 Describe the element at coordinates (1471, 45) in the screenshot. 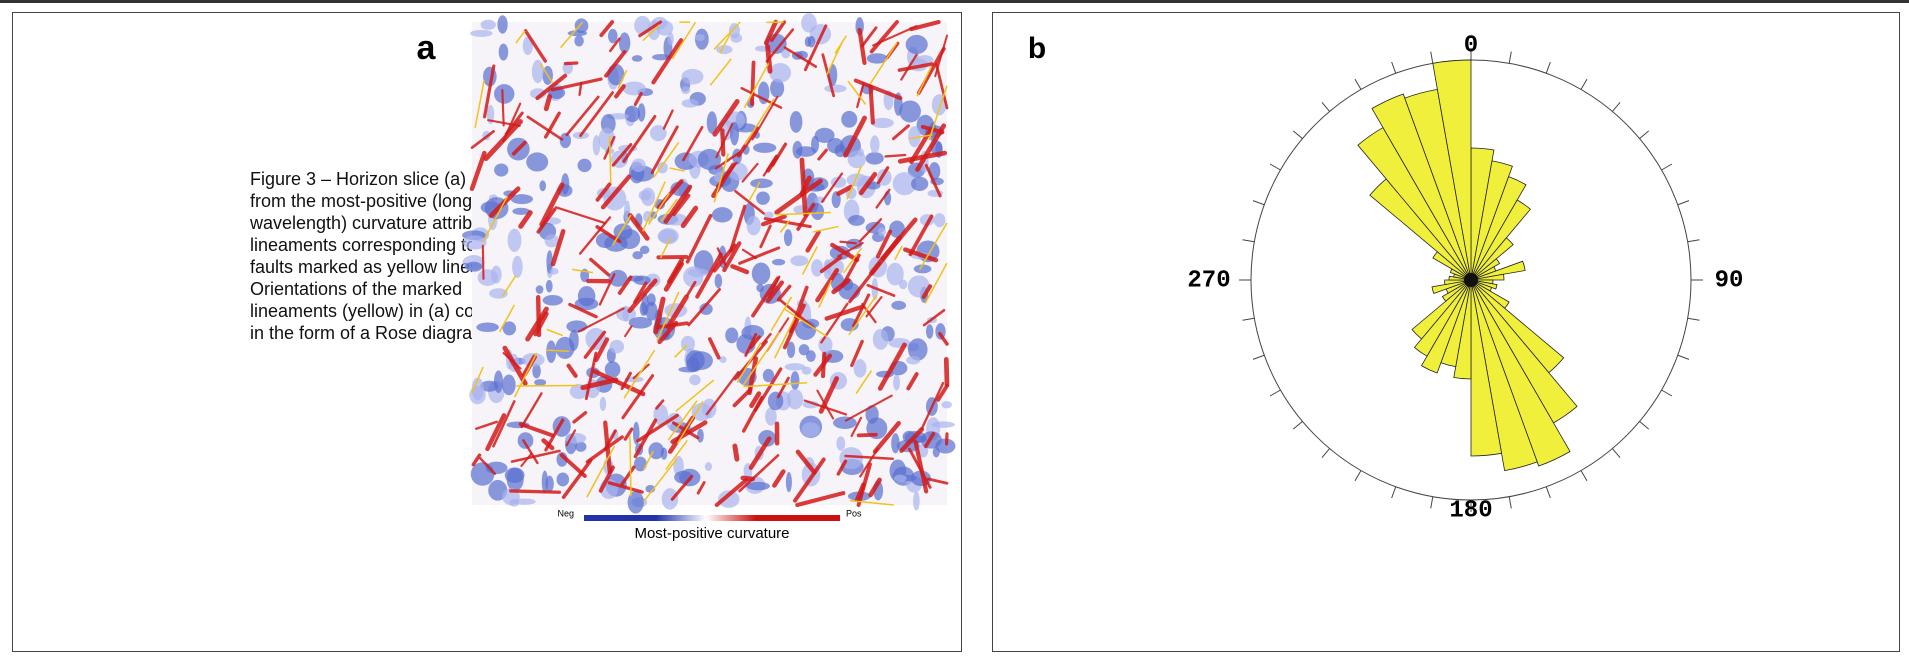

I see `direction-label: 0` at that location.